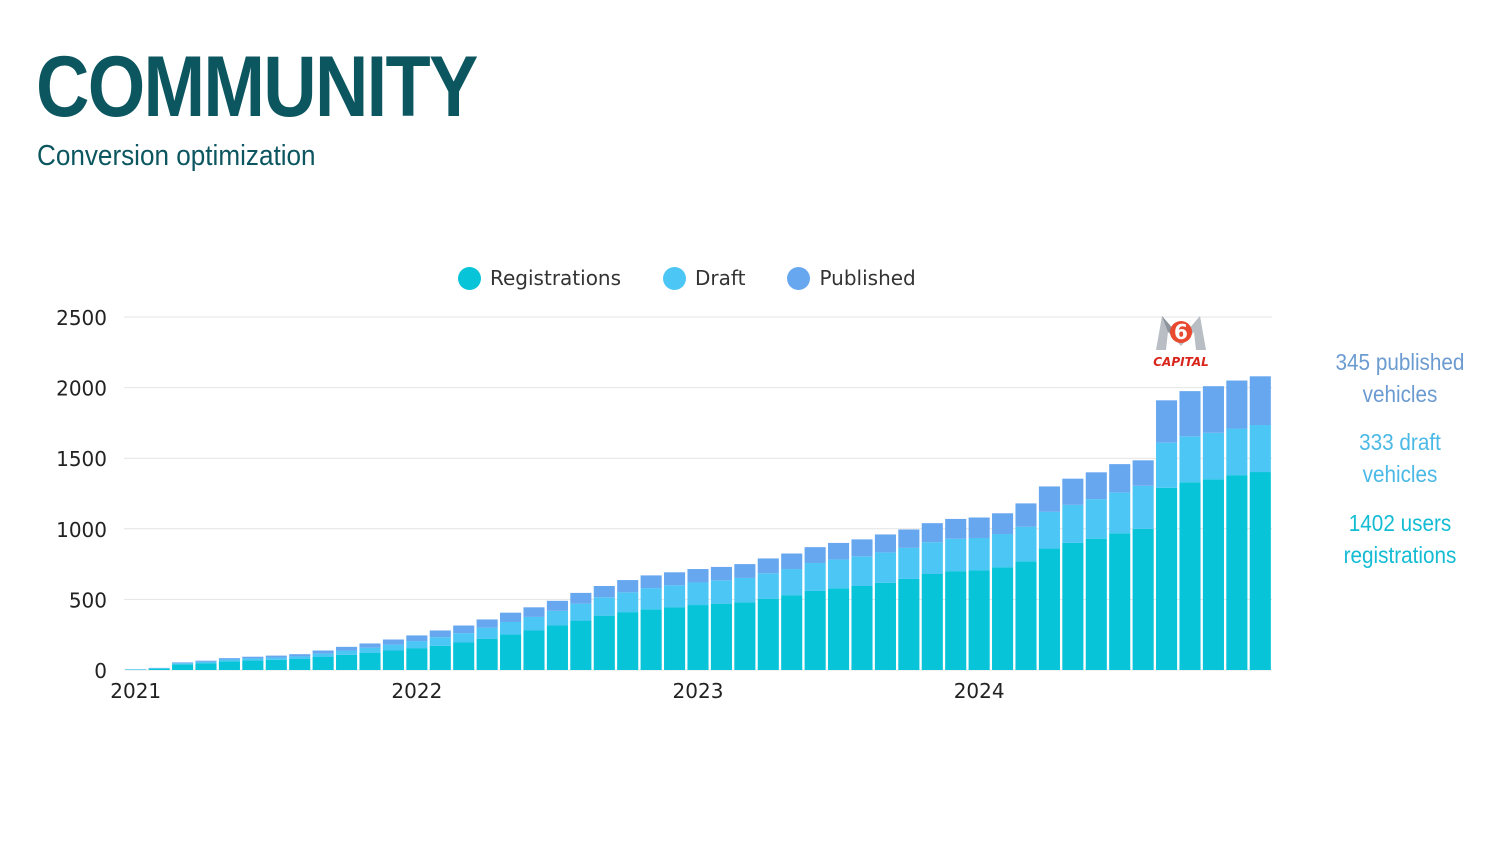 The height and width of the screenshot is (844, 1500). Describe the element at coordinates (539, 278) in the screenshot. I see `legend-item-registrations: Registrations` at that location.